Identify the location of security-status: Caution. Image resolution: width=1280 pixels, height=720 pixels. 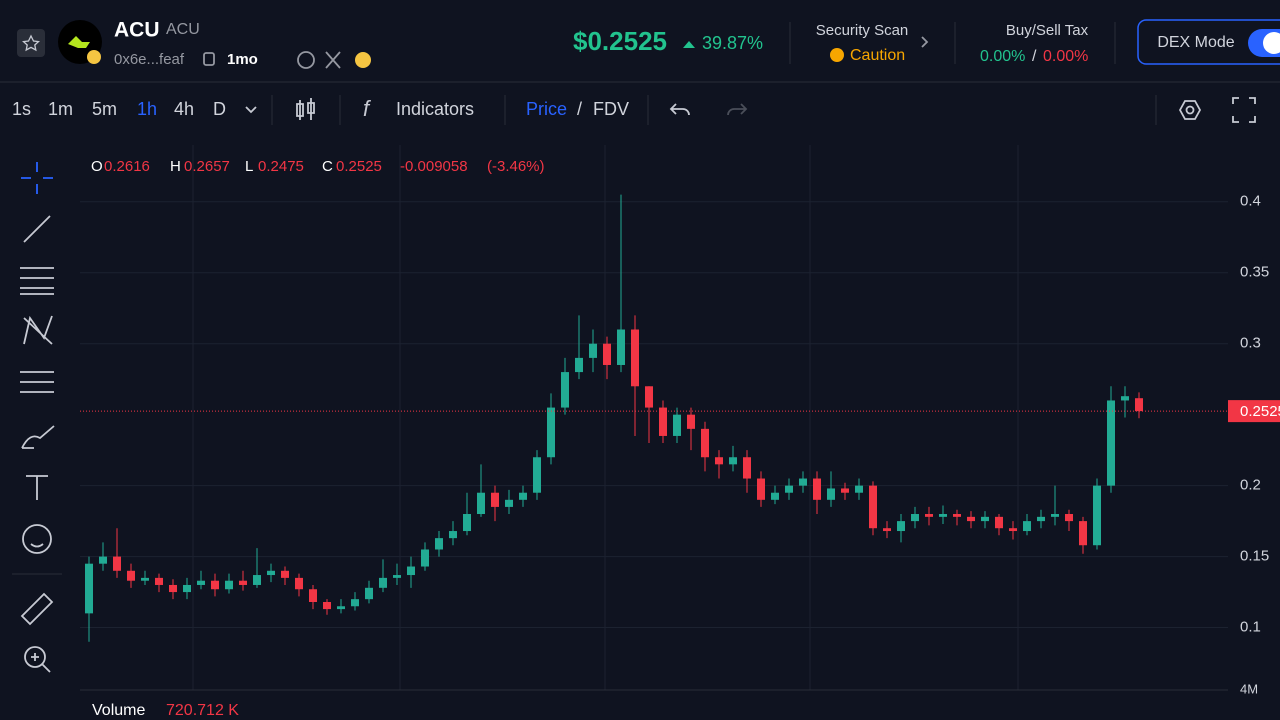
(877, 55).